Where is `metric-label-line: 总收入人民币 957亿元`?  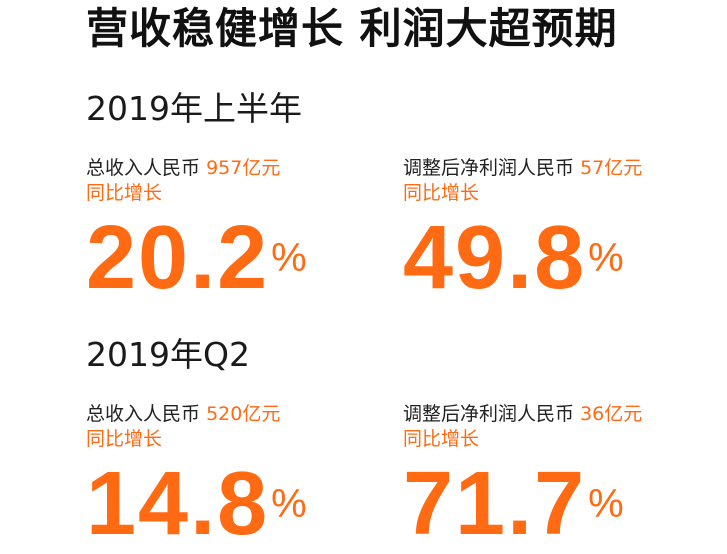 metric-label-line: 总收入人民币 957亿元 is located at coordinates (236, 168).